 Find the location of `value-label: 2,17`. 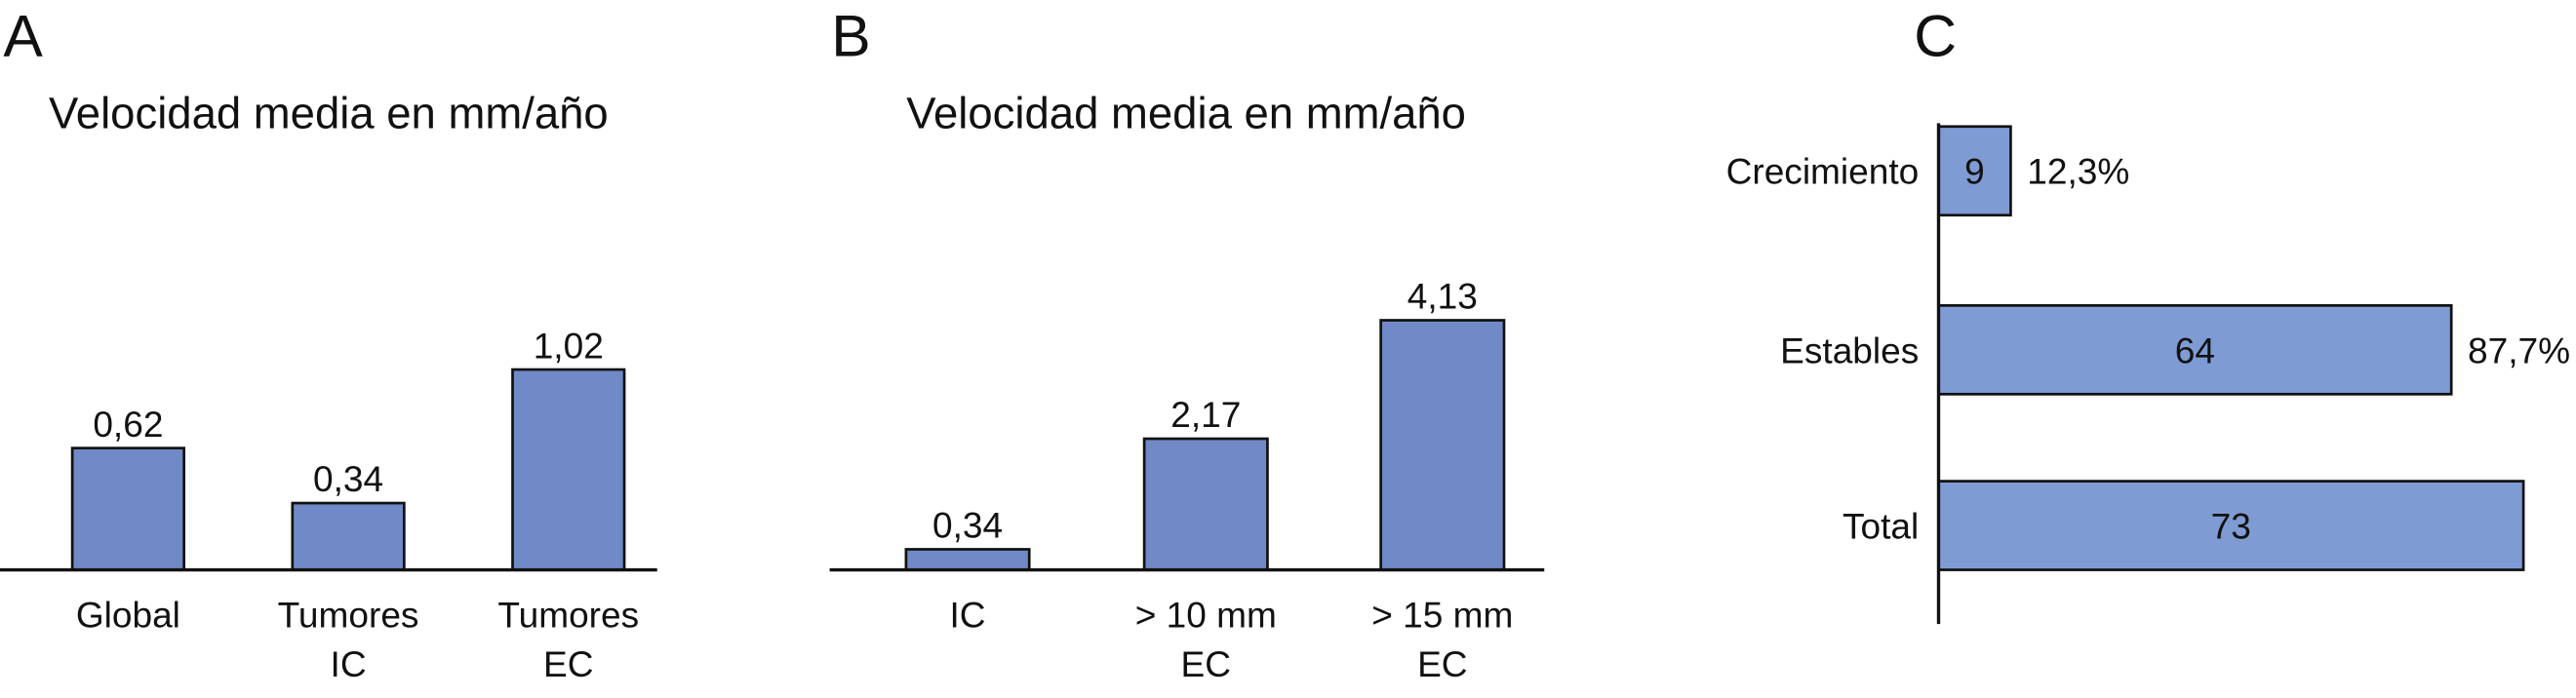

value-label: 2,17 is located at coordinates (1205, 414).